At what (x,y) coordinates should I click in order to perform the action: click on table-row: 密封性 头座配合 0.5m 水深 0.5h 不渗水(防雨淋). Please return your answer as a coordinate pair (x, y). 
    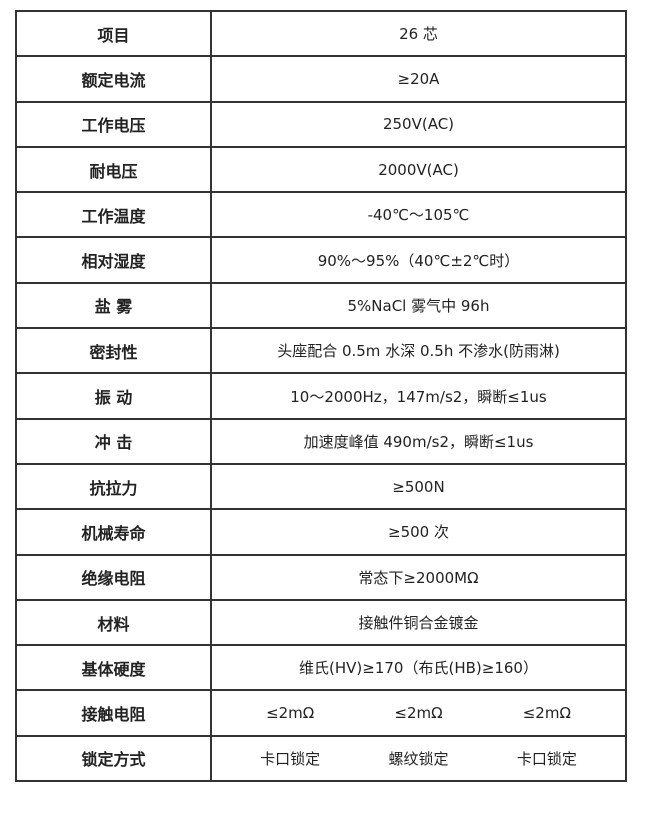
    Looking at the image, I should click on (321, 351).